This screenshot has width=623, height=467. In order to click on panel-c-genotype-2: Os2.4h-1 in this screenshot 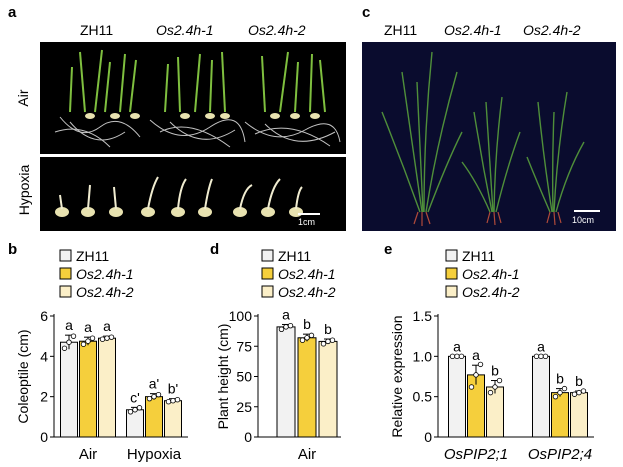, I will do `click(473, 30)`.